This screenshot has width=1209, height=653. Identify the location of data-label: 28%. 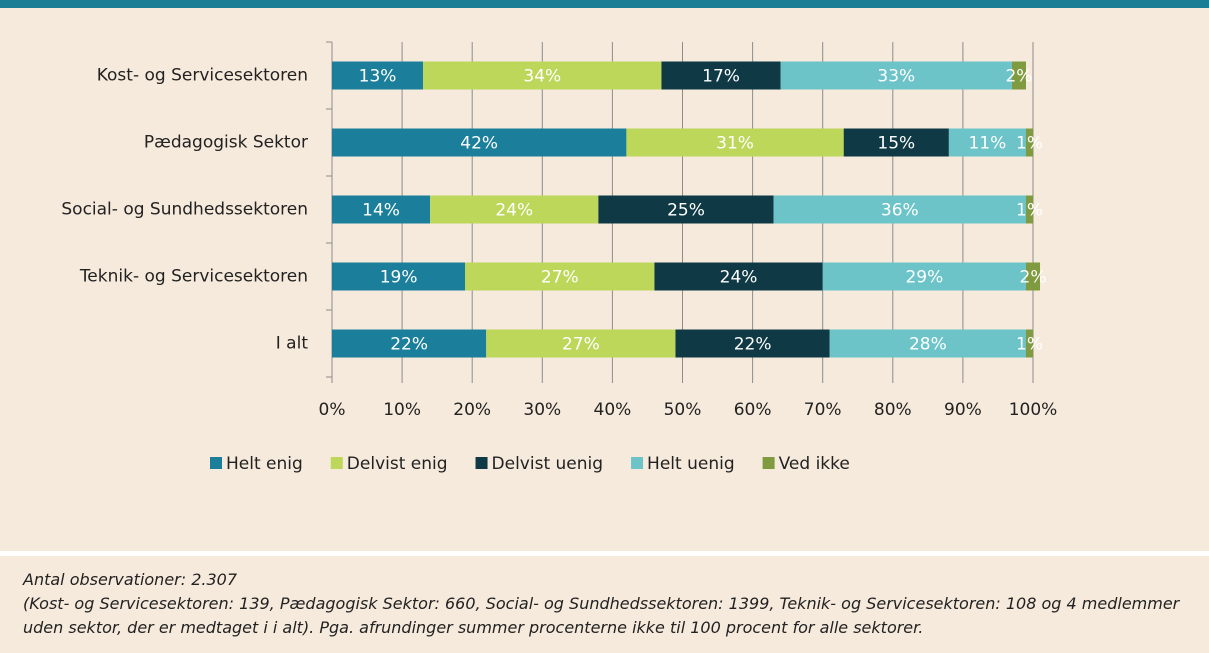
(928, 345).